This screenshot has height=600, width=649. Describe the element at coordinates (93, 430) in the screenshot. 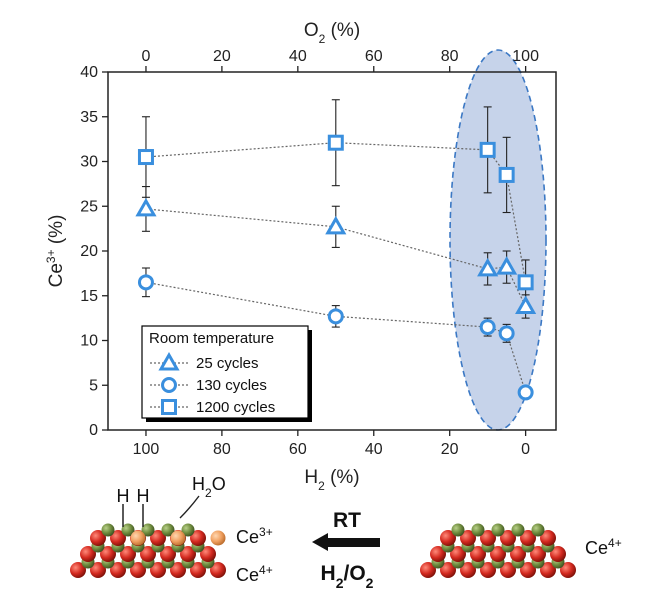

I see `y-tick-label: 0` at that location.